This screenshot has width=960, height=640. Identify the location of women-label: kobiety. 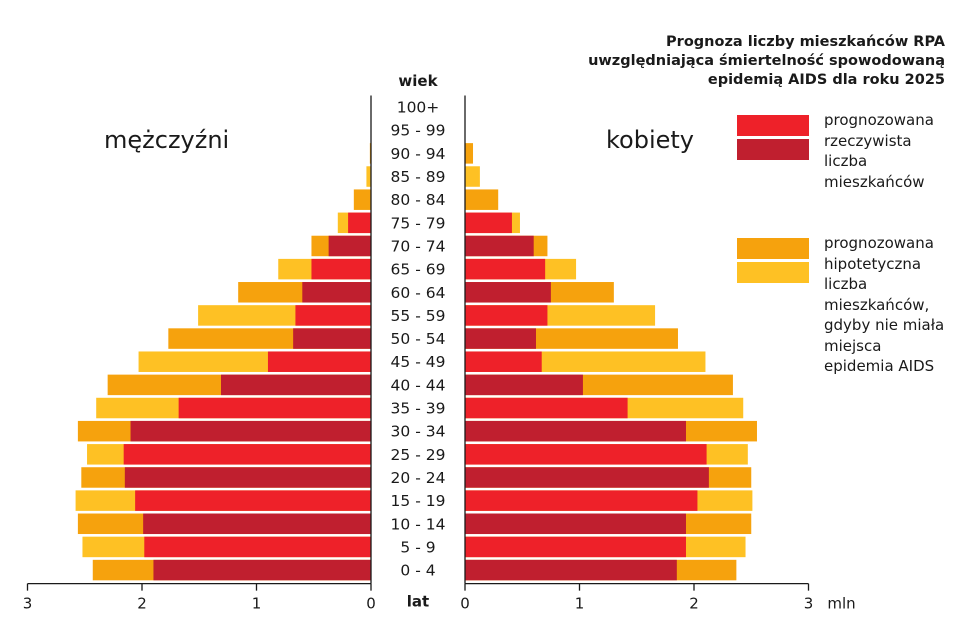
(650, 140).